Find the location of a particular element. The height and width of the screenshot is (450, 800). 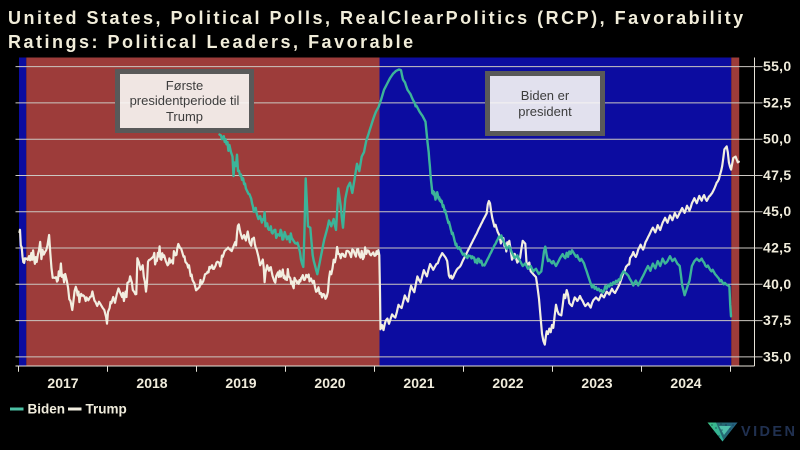

svg-text: 2017 is located at coordinates (62, 383).